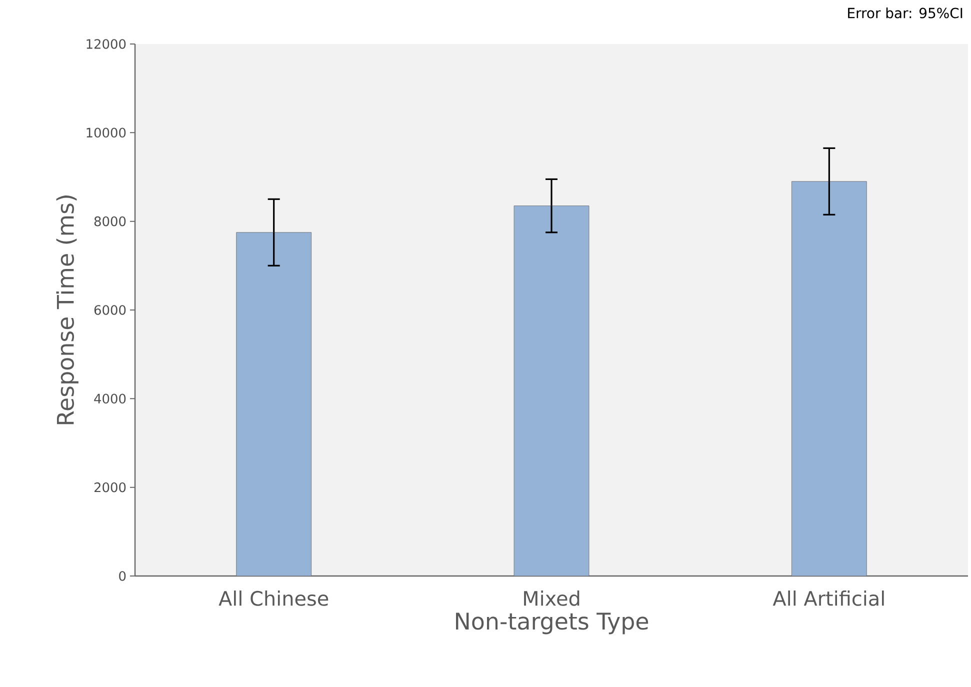  Describe the element at coordinates (67, 310) in the screenshot. I see `y-axis-title: Response Time (ms)` at that location.